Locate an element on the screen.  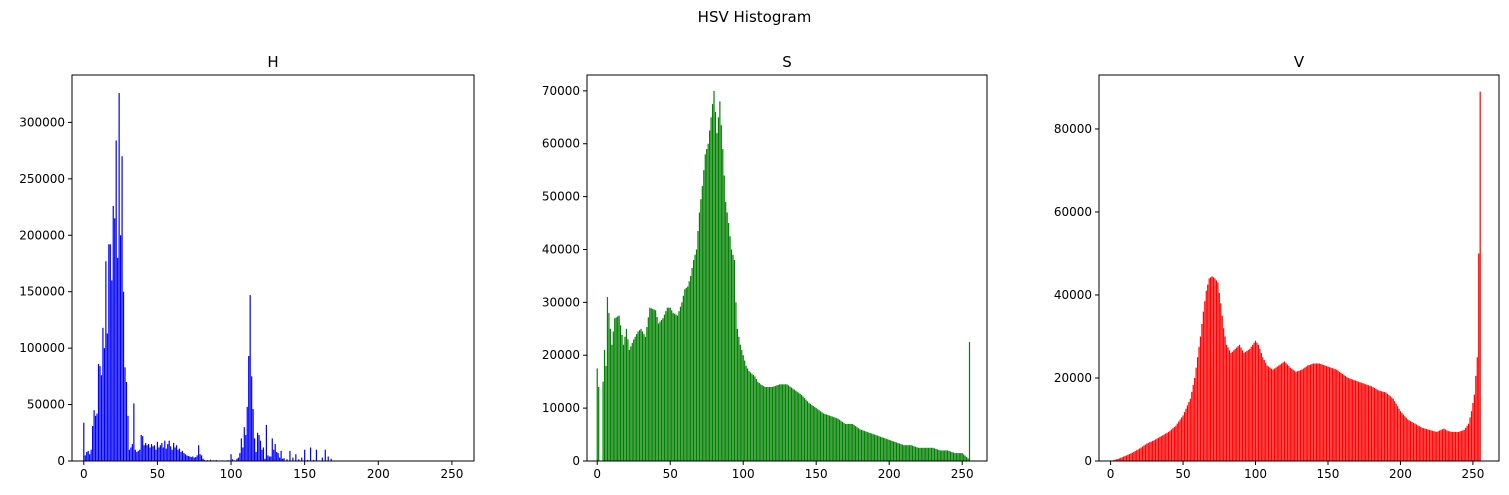
y-tick-label: 0 is located at coordinates (576, 461).